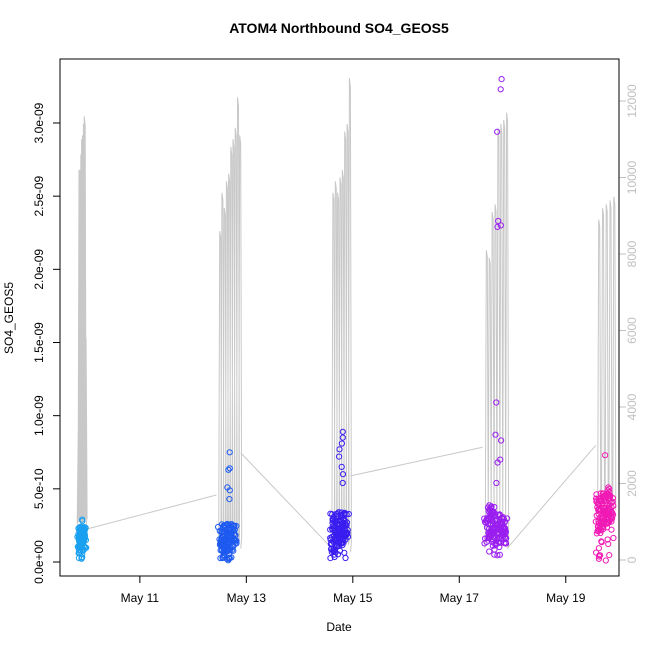  I want to click on y-axis-label: SO4_GEOS5, so click(9, 318).